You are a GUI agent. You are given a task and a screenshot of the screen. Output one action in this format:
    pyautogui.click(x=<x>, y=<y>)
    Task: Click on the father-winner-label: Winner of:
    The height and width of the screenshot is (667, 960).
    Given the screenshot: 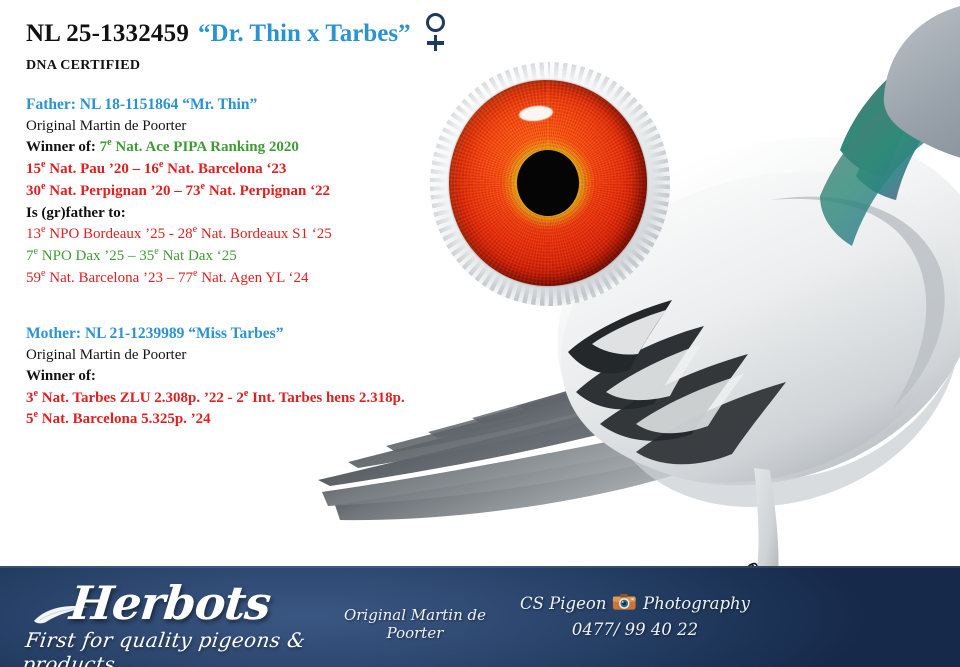 What is the action you would take?
    pyautogui.click(x=61, y=147)
    